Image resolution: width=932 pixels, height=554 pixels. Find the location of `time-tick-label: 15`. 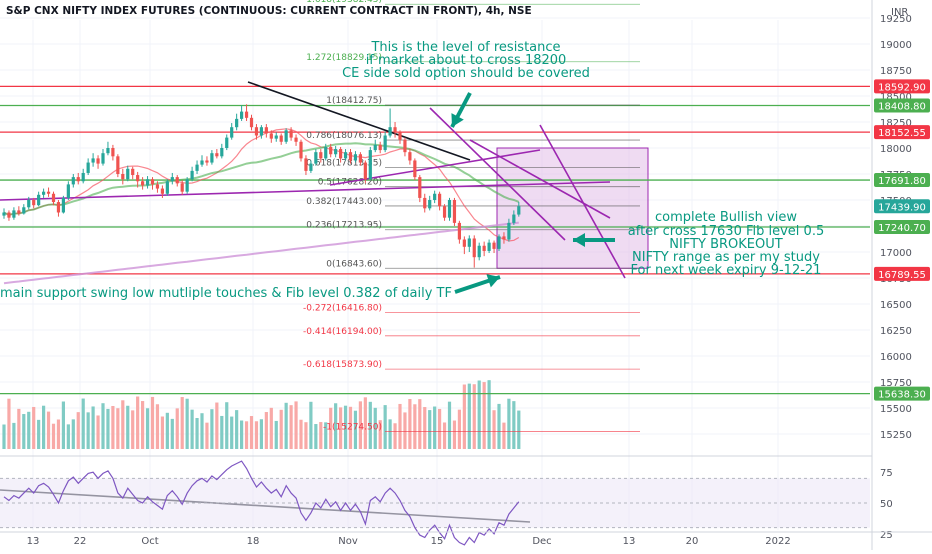

time-tick-label: 15 is located at coordinates (437, 541).